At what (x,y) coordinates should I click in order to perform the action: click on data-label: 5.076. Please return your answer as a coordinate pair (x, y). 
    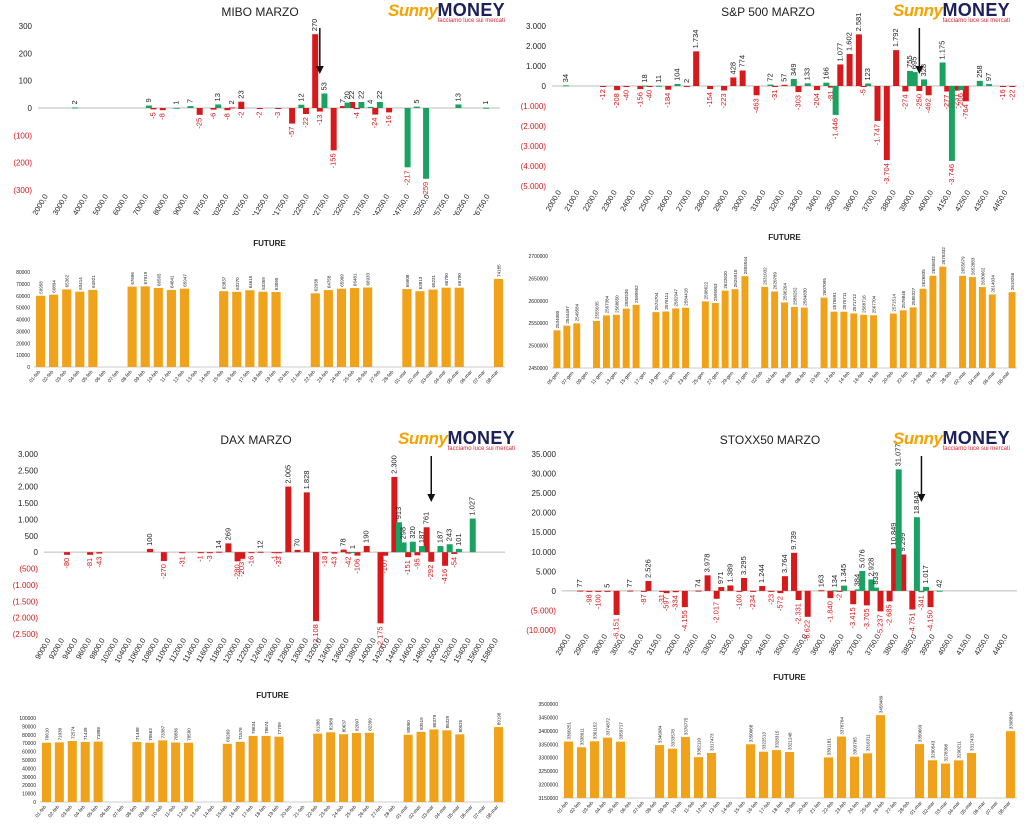
    Looking at the image, I should click on (861, 558).